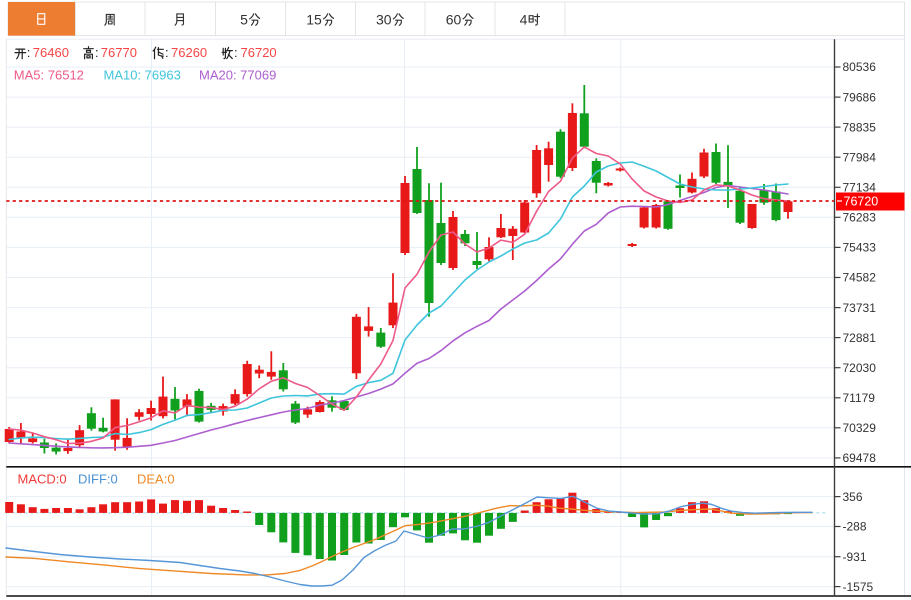 The image size is (911, 600). Describe the element at coordinates (860, 458) in the screenshot. I see `svg-text: 69478` at that location.